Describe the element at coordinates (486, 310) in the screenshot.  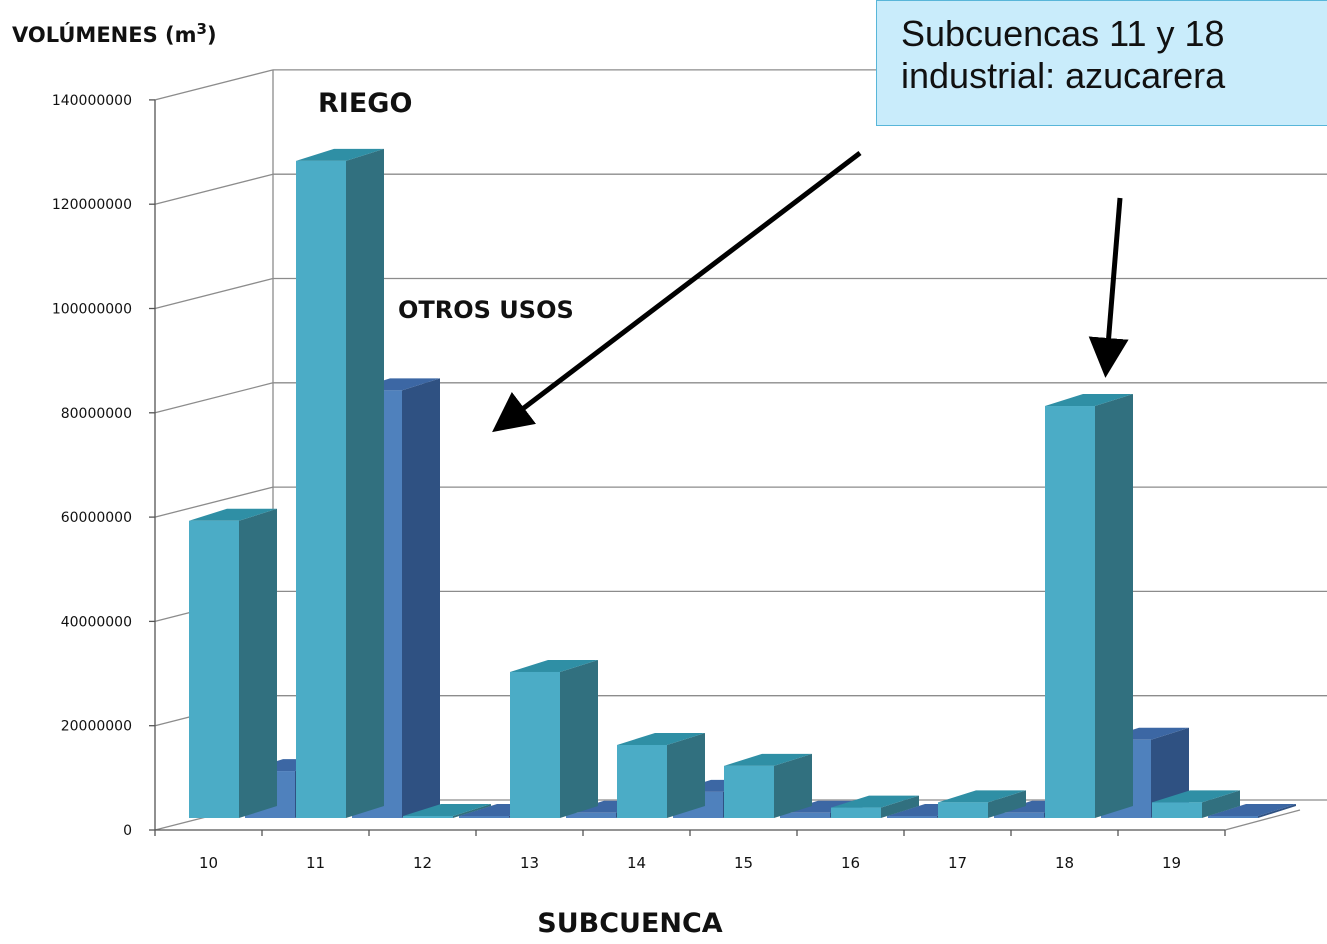
I see `series-label-otros-usos: OTROS USOS` at that location.